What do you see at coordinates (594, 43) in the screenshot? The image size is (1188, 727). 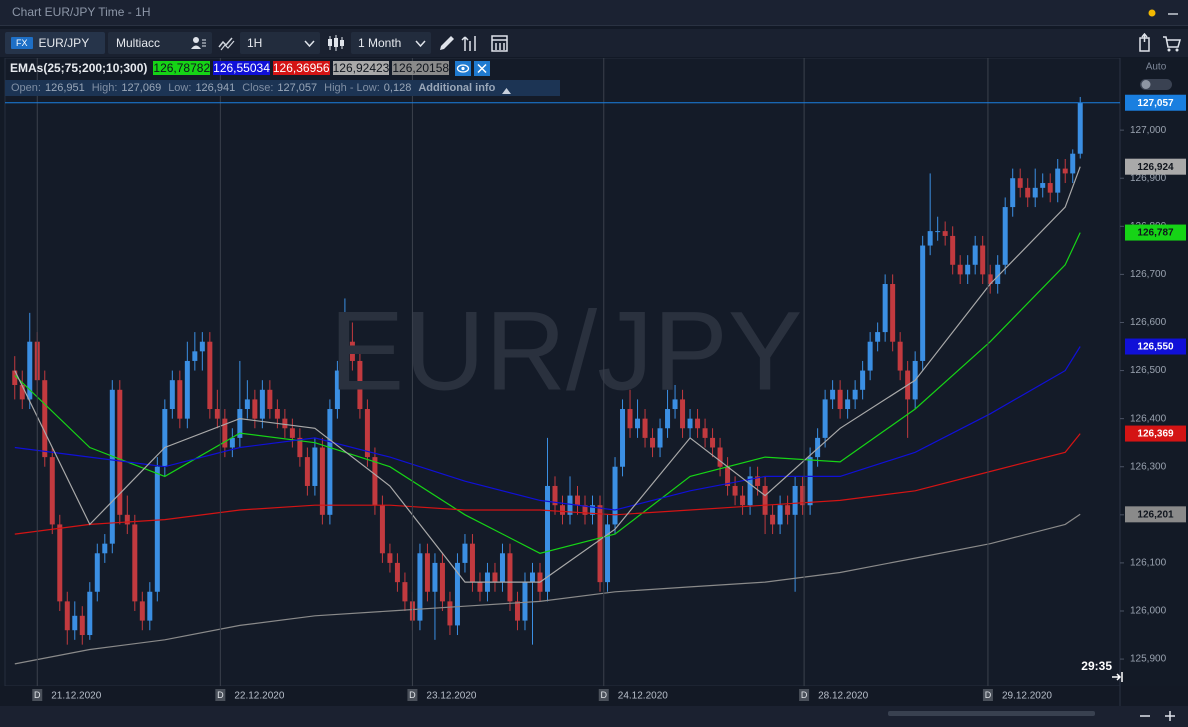 I see `toolbar: FX EUR/JPY Multiacc 1H 1 Month` at bounding box center [594, 43].